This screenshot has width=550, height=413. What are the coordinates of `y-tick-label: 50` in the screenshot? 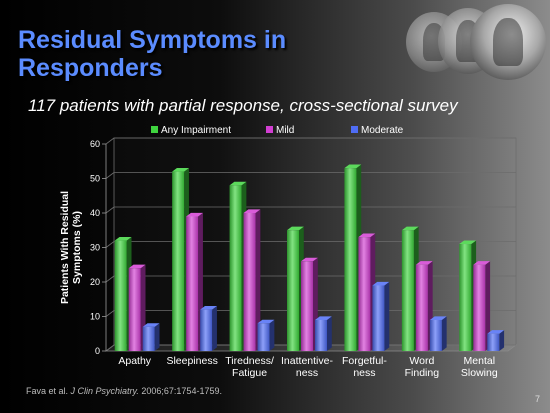 It's located at (95, 179).